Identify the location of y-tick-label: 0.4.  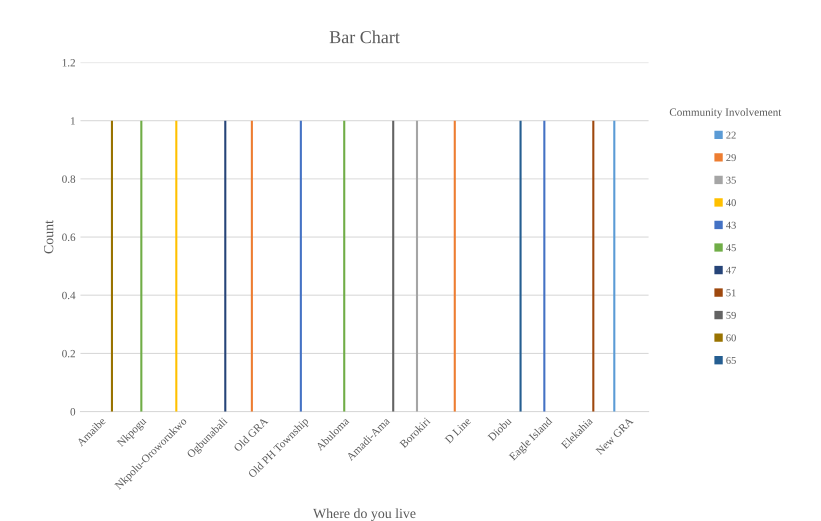
(69, 296).